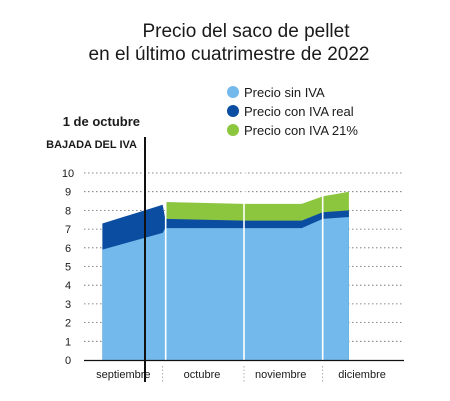 This screenshot has height=401, width=450. What do you see at coordinates (68, 305) in the screenshot?
I see `y-tick-label: 3` at bounding box center [68, 305].